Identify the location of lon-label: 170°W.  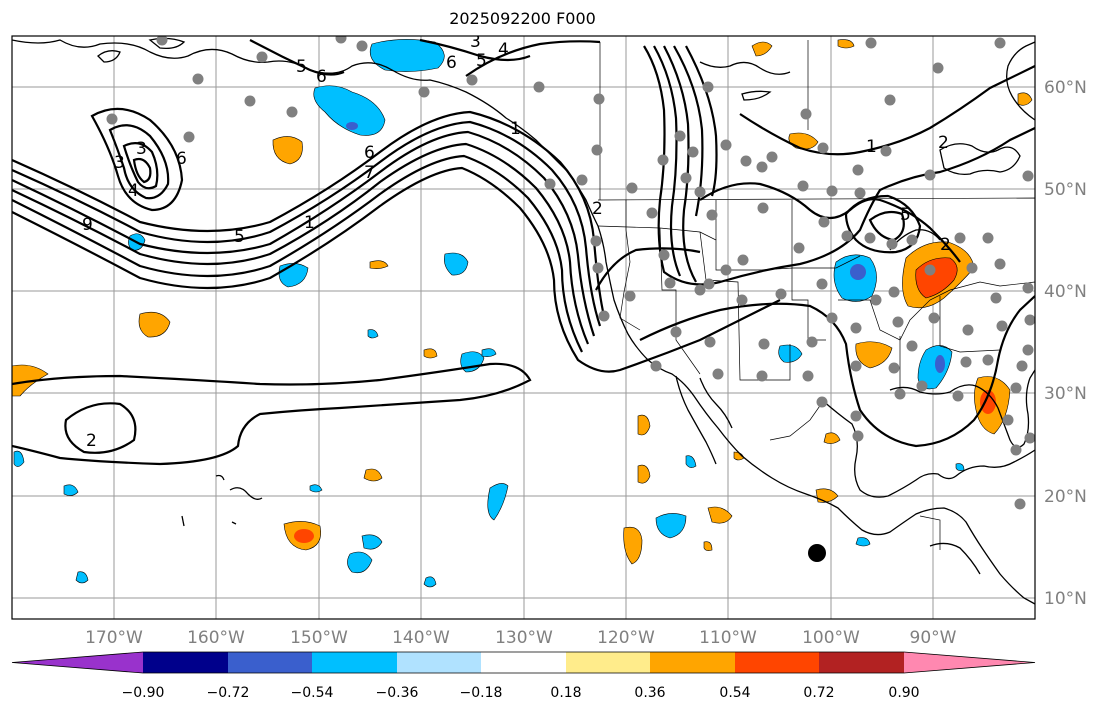
(114, 638).